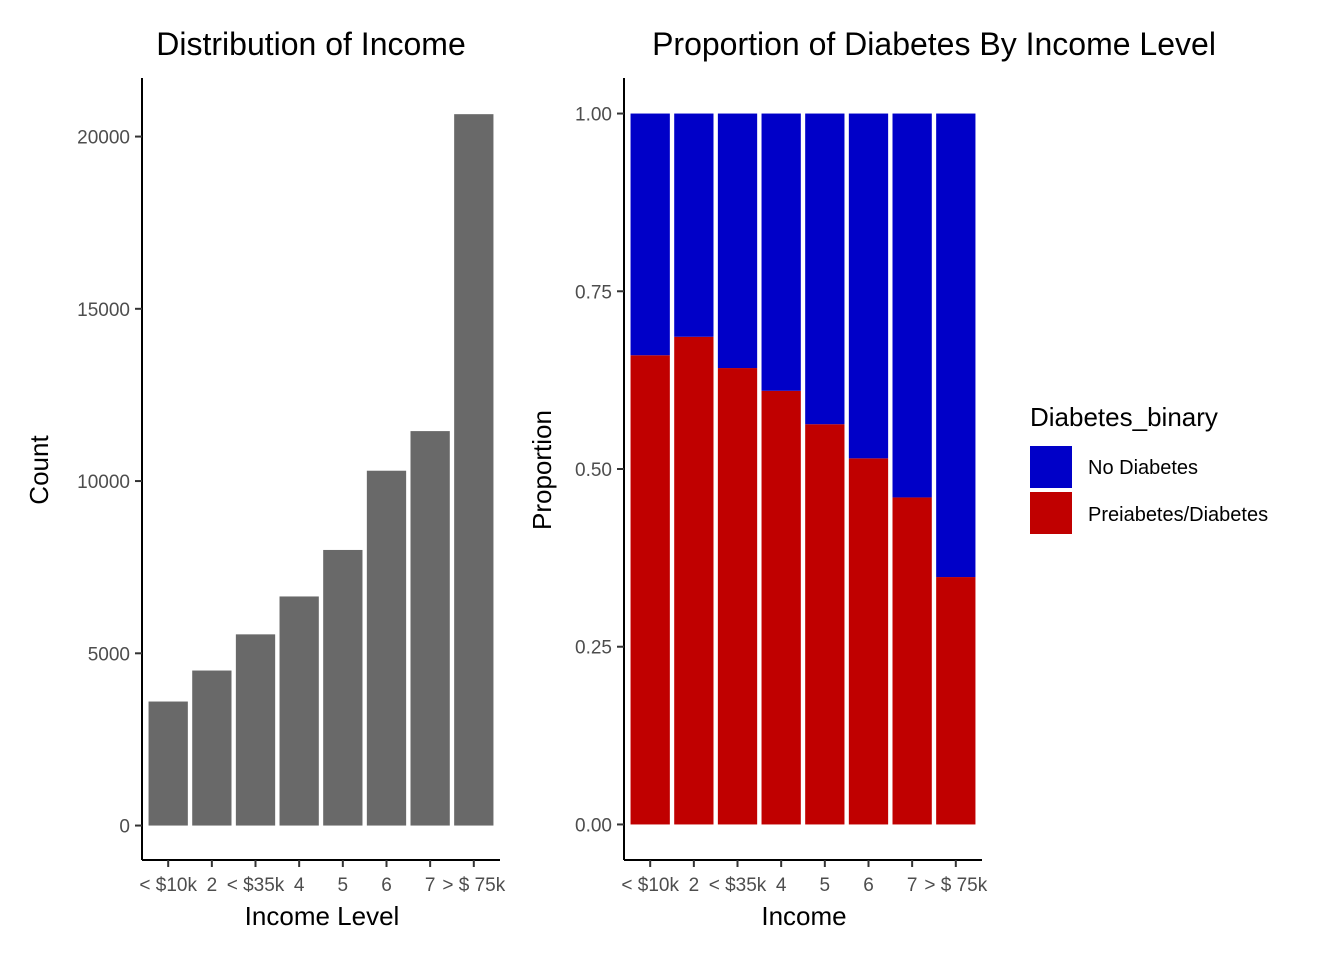 This screenshot has height=960, width=1344. I want to click on y-axis-title: Count, so click(39, 470).